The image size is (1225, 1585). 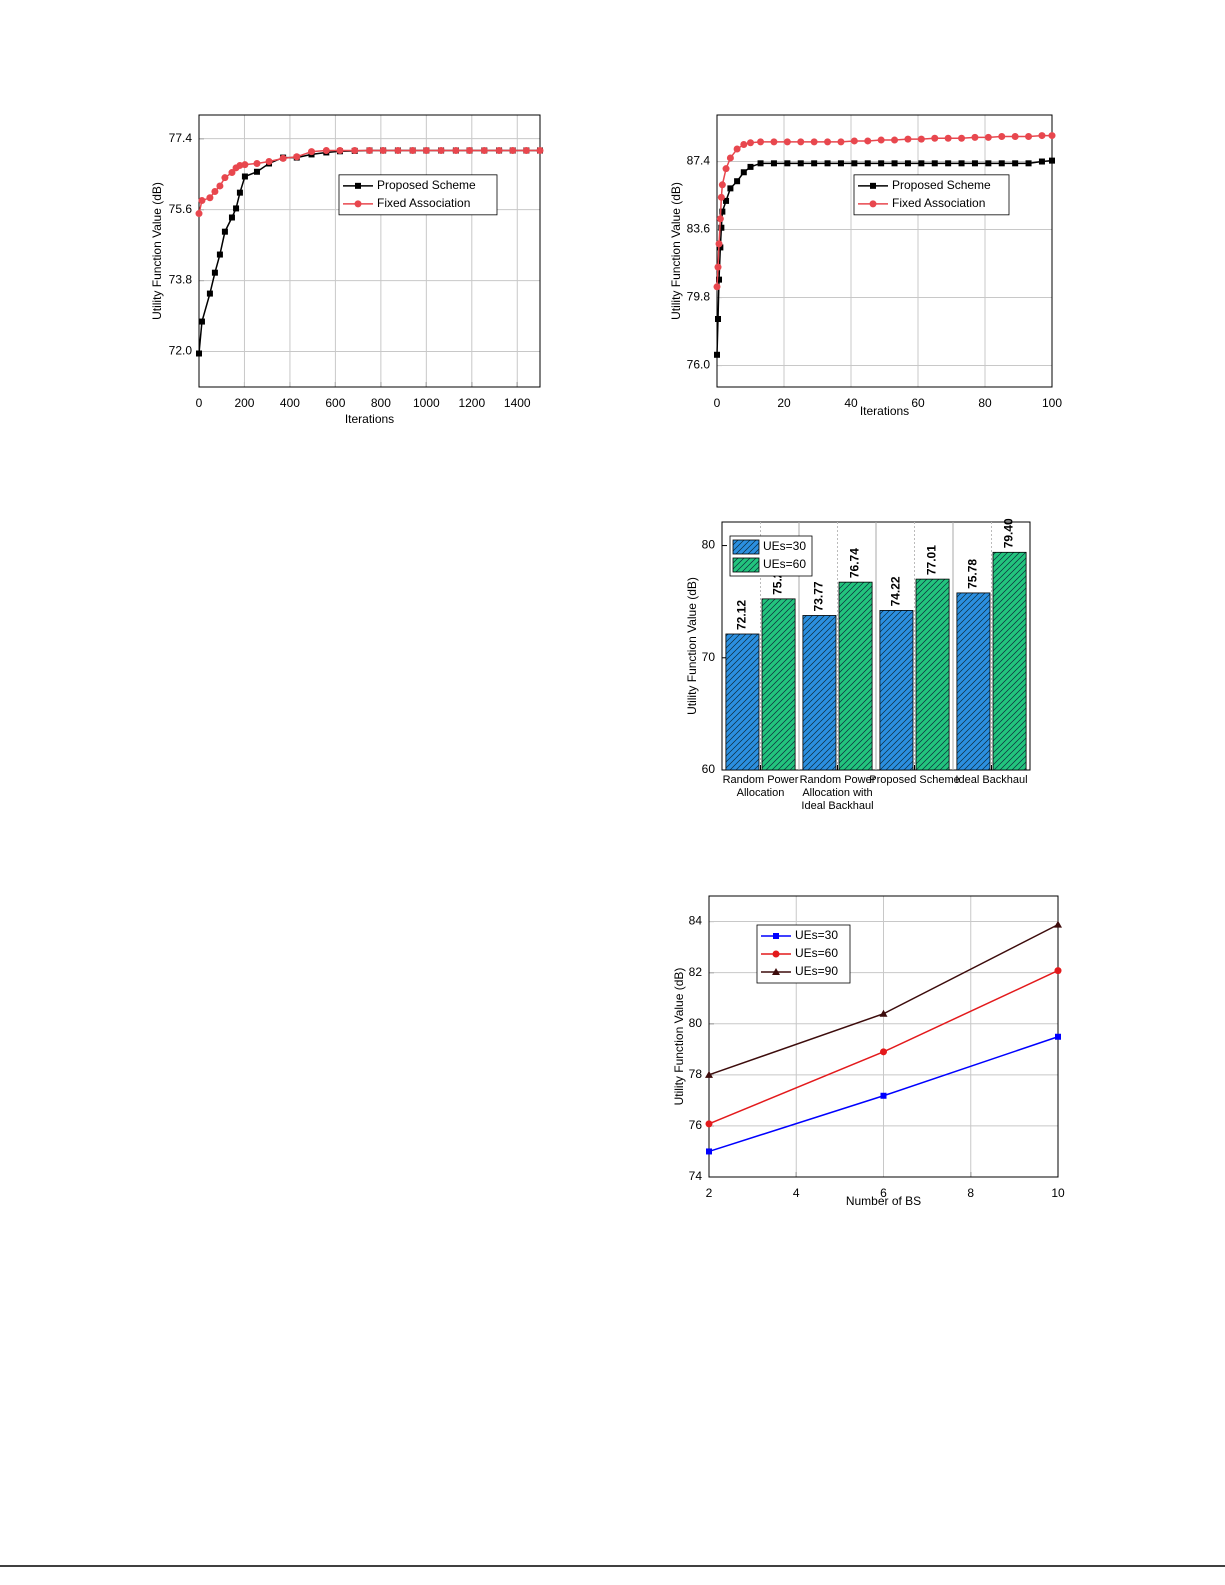 What do you see at coordinates (851, 403) in the screenshot?
I see `x-tick-label: 40` at bounding box center [851, 403].